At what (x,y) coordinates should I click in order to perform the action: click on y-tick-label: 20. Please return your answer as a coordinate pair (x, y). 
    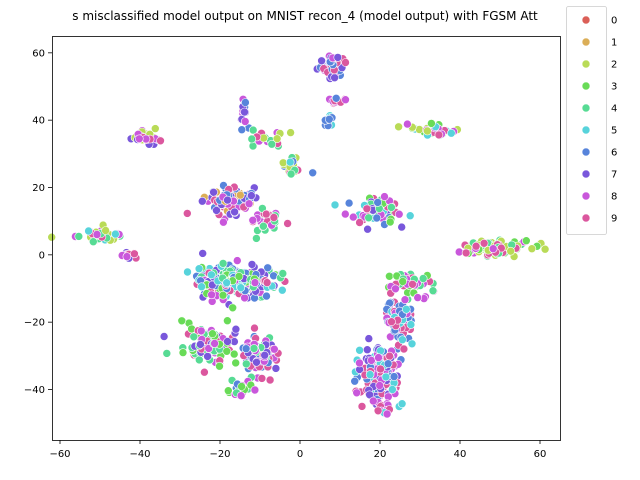
    Looking at the image, I should click on (38, 188).